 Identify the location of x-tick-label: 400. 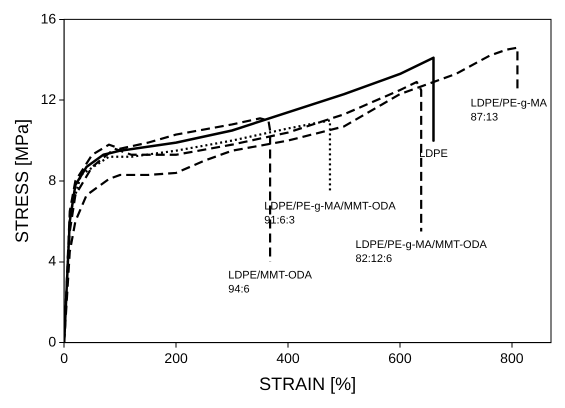
(288, 358).